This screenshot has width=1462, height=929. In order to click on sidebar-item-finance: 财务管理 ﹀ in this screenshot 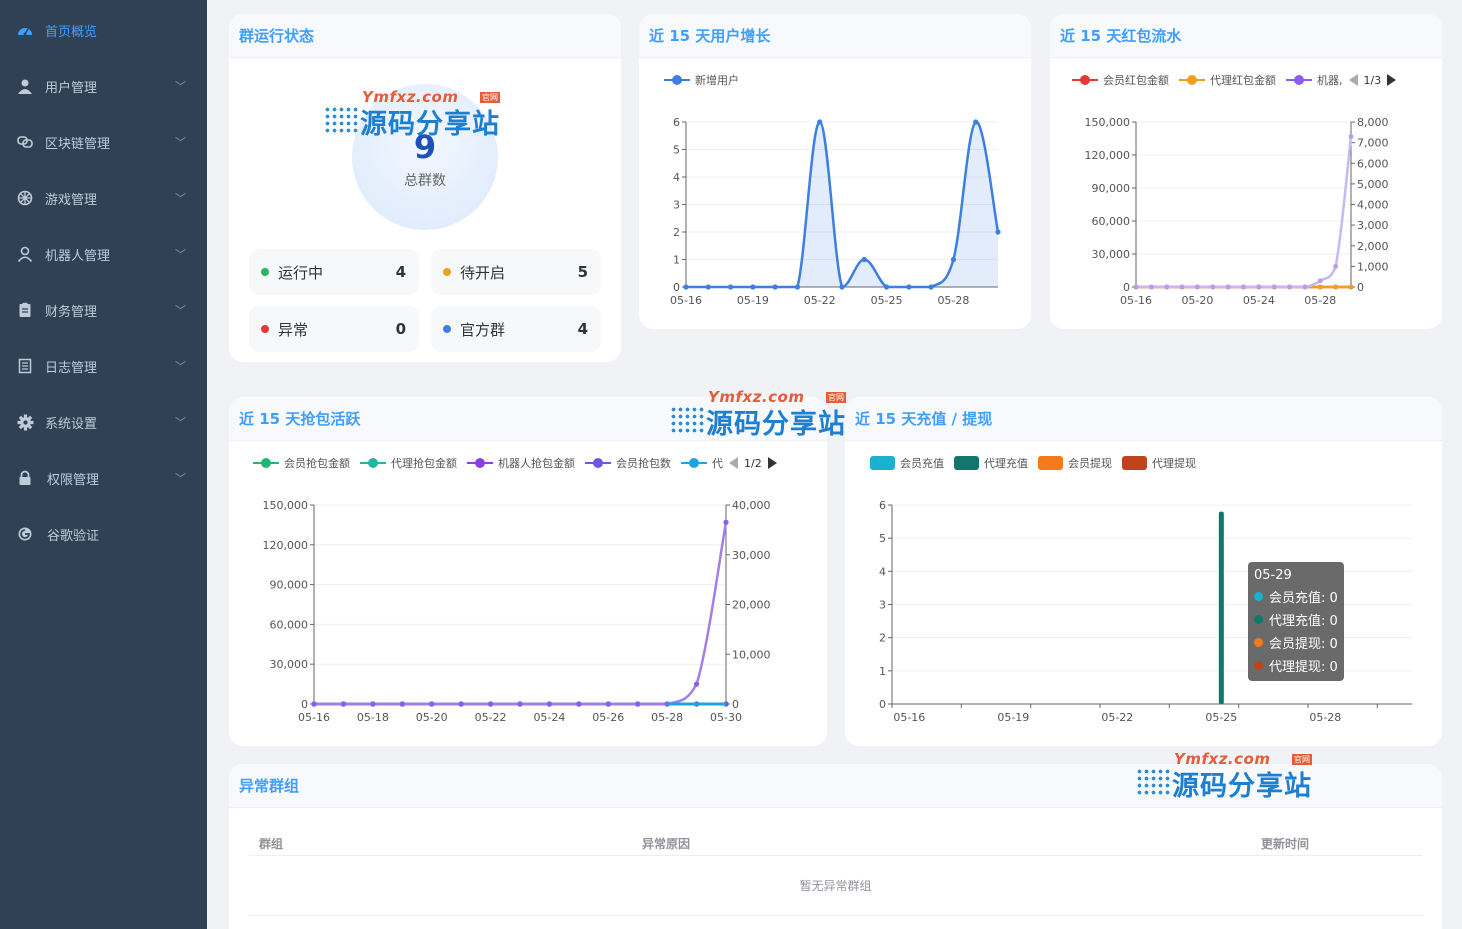, I will do `click(103, 310)`.